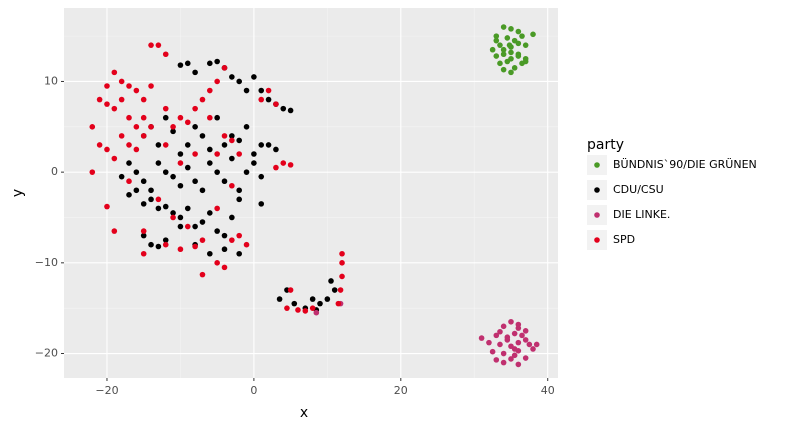 The width and height of the screenshot is (799, 430). What do you see at coordinates (304, 413) in the screenshot?
I see `x-axis-label: x` at bounding box center [304, 413].